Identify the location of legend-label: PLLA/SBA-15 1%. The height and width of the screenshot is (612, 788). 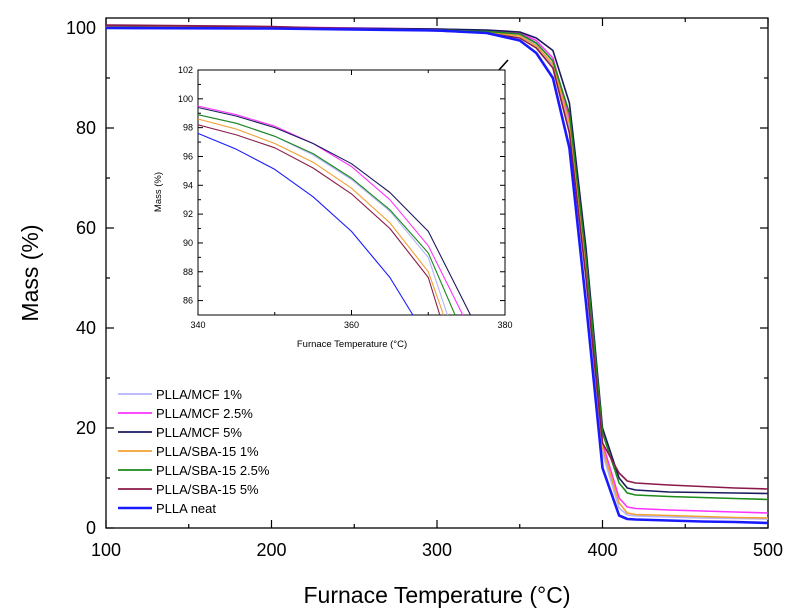
(207, 451).